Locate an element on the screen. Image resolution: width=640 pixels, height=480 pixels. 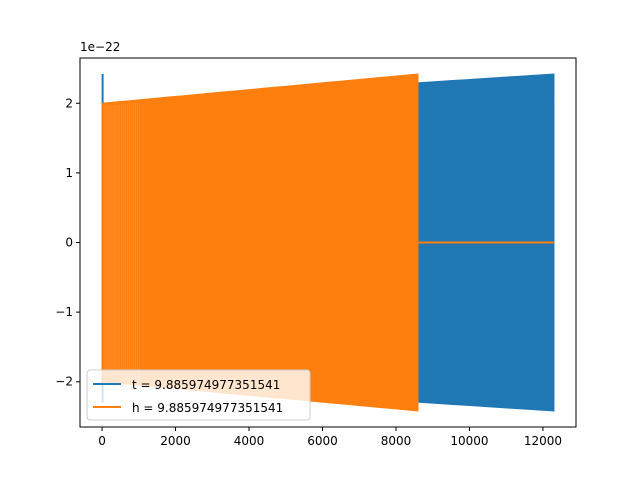
x-tick-label: 0 is located at coordinates (102, 441).